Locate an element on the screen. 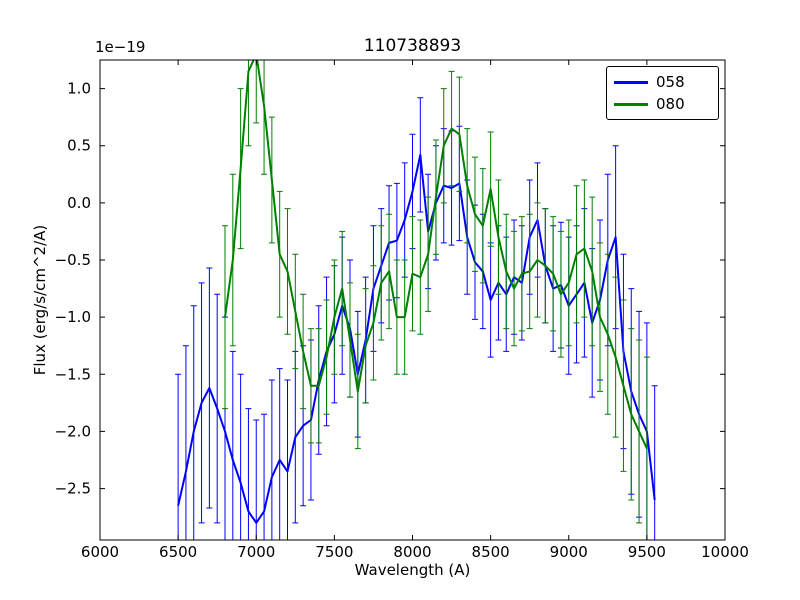  legend: 058 080 is located at coordinates (662, 93).